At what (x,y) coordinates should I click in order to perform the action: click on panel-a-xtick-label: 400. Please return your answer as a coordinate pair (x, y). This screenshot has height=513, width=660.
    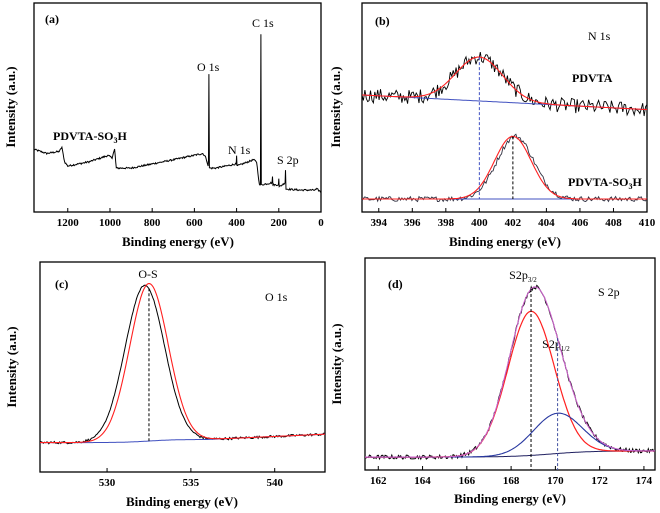
    Looking at the image, I should click on (236, 223).